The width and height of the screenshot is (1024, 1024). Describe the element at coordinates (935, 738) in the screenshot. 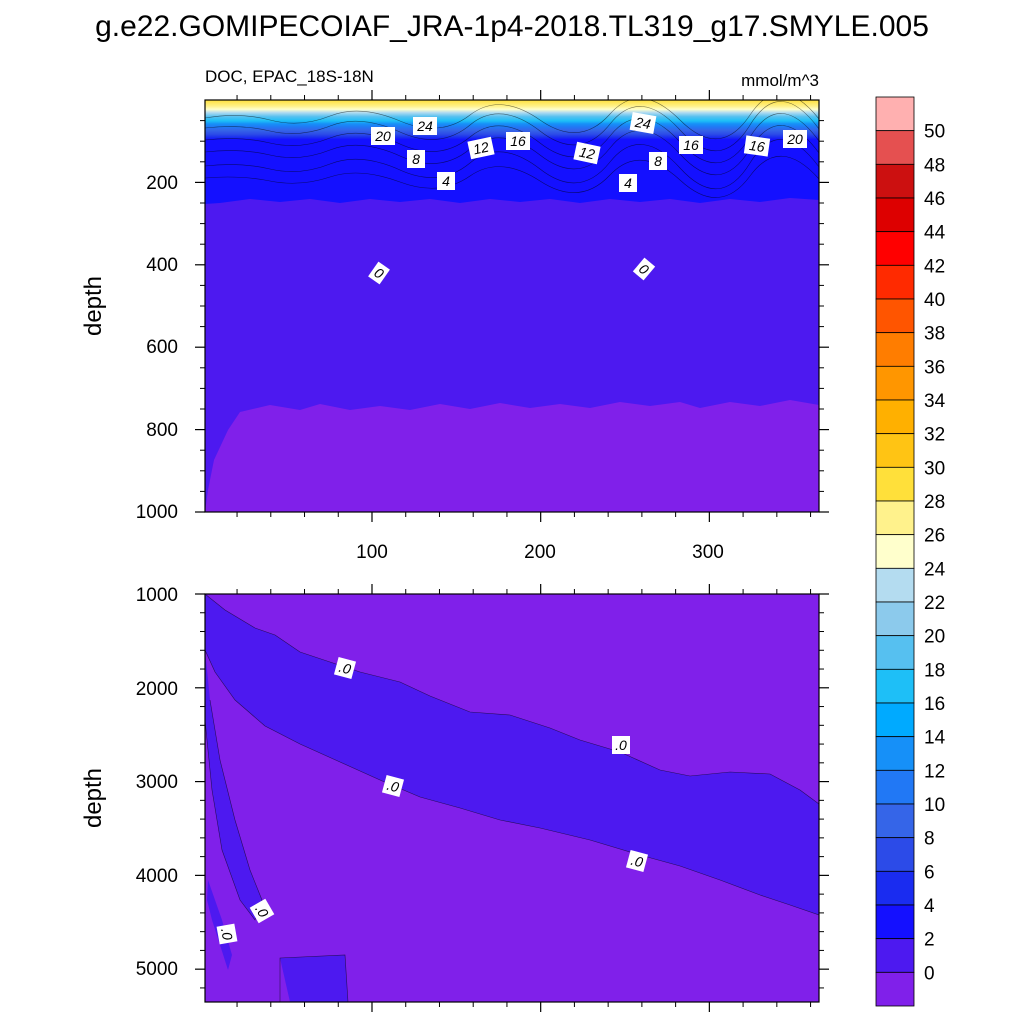

I see `colorbar-label: 14` at that location.